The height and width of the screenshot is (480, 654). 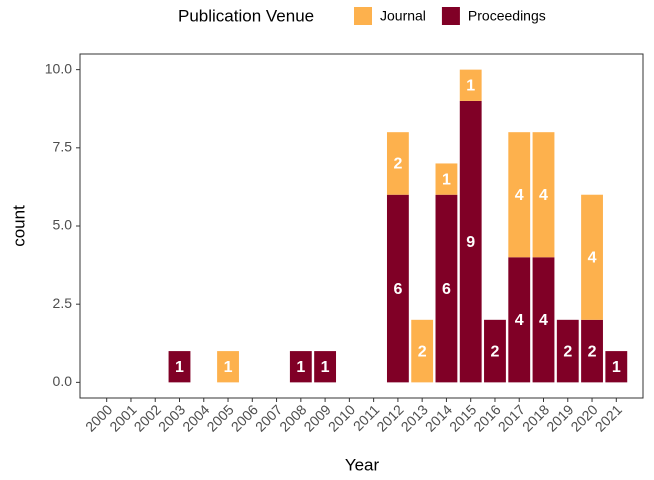 What do you see at coordinates (18, 226) in the screenshot?
I see `y-axis-label: count` at bounding box center [18, 226].